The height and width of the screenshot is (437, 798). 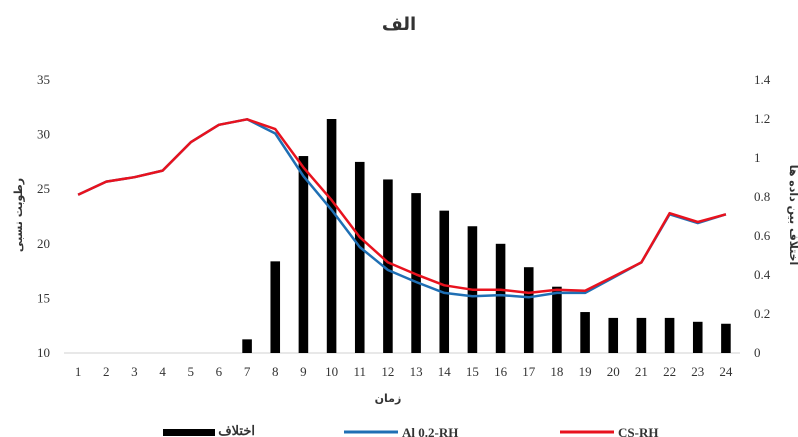 What do you see at coordinates (399, 24) in the screenshot?
I see `chart-title: الف` at bounding box center [399, 24].